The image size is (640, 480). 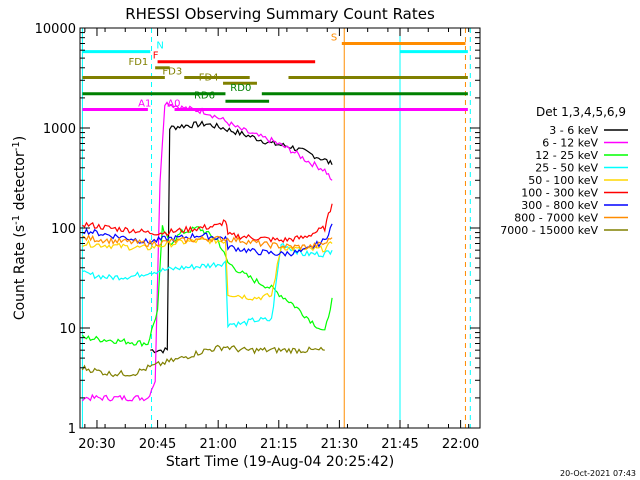 I want to click on x-tick-label-4: 21:30, so click(x=339, y=444).